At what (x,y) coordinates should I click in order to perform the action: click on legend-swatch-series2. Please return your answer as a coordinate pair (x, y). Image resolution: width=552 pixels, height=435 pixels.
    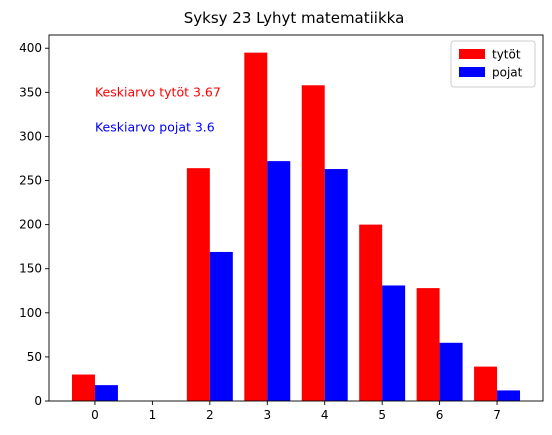
    Looking at the image, I should click on (472, 72).